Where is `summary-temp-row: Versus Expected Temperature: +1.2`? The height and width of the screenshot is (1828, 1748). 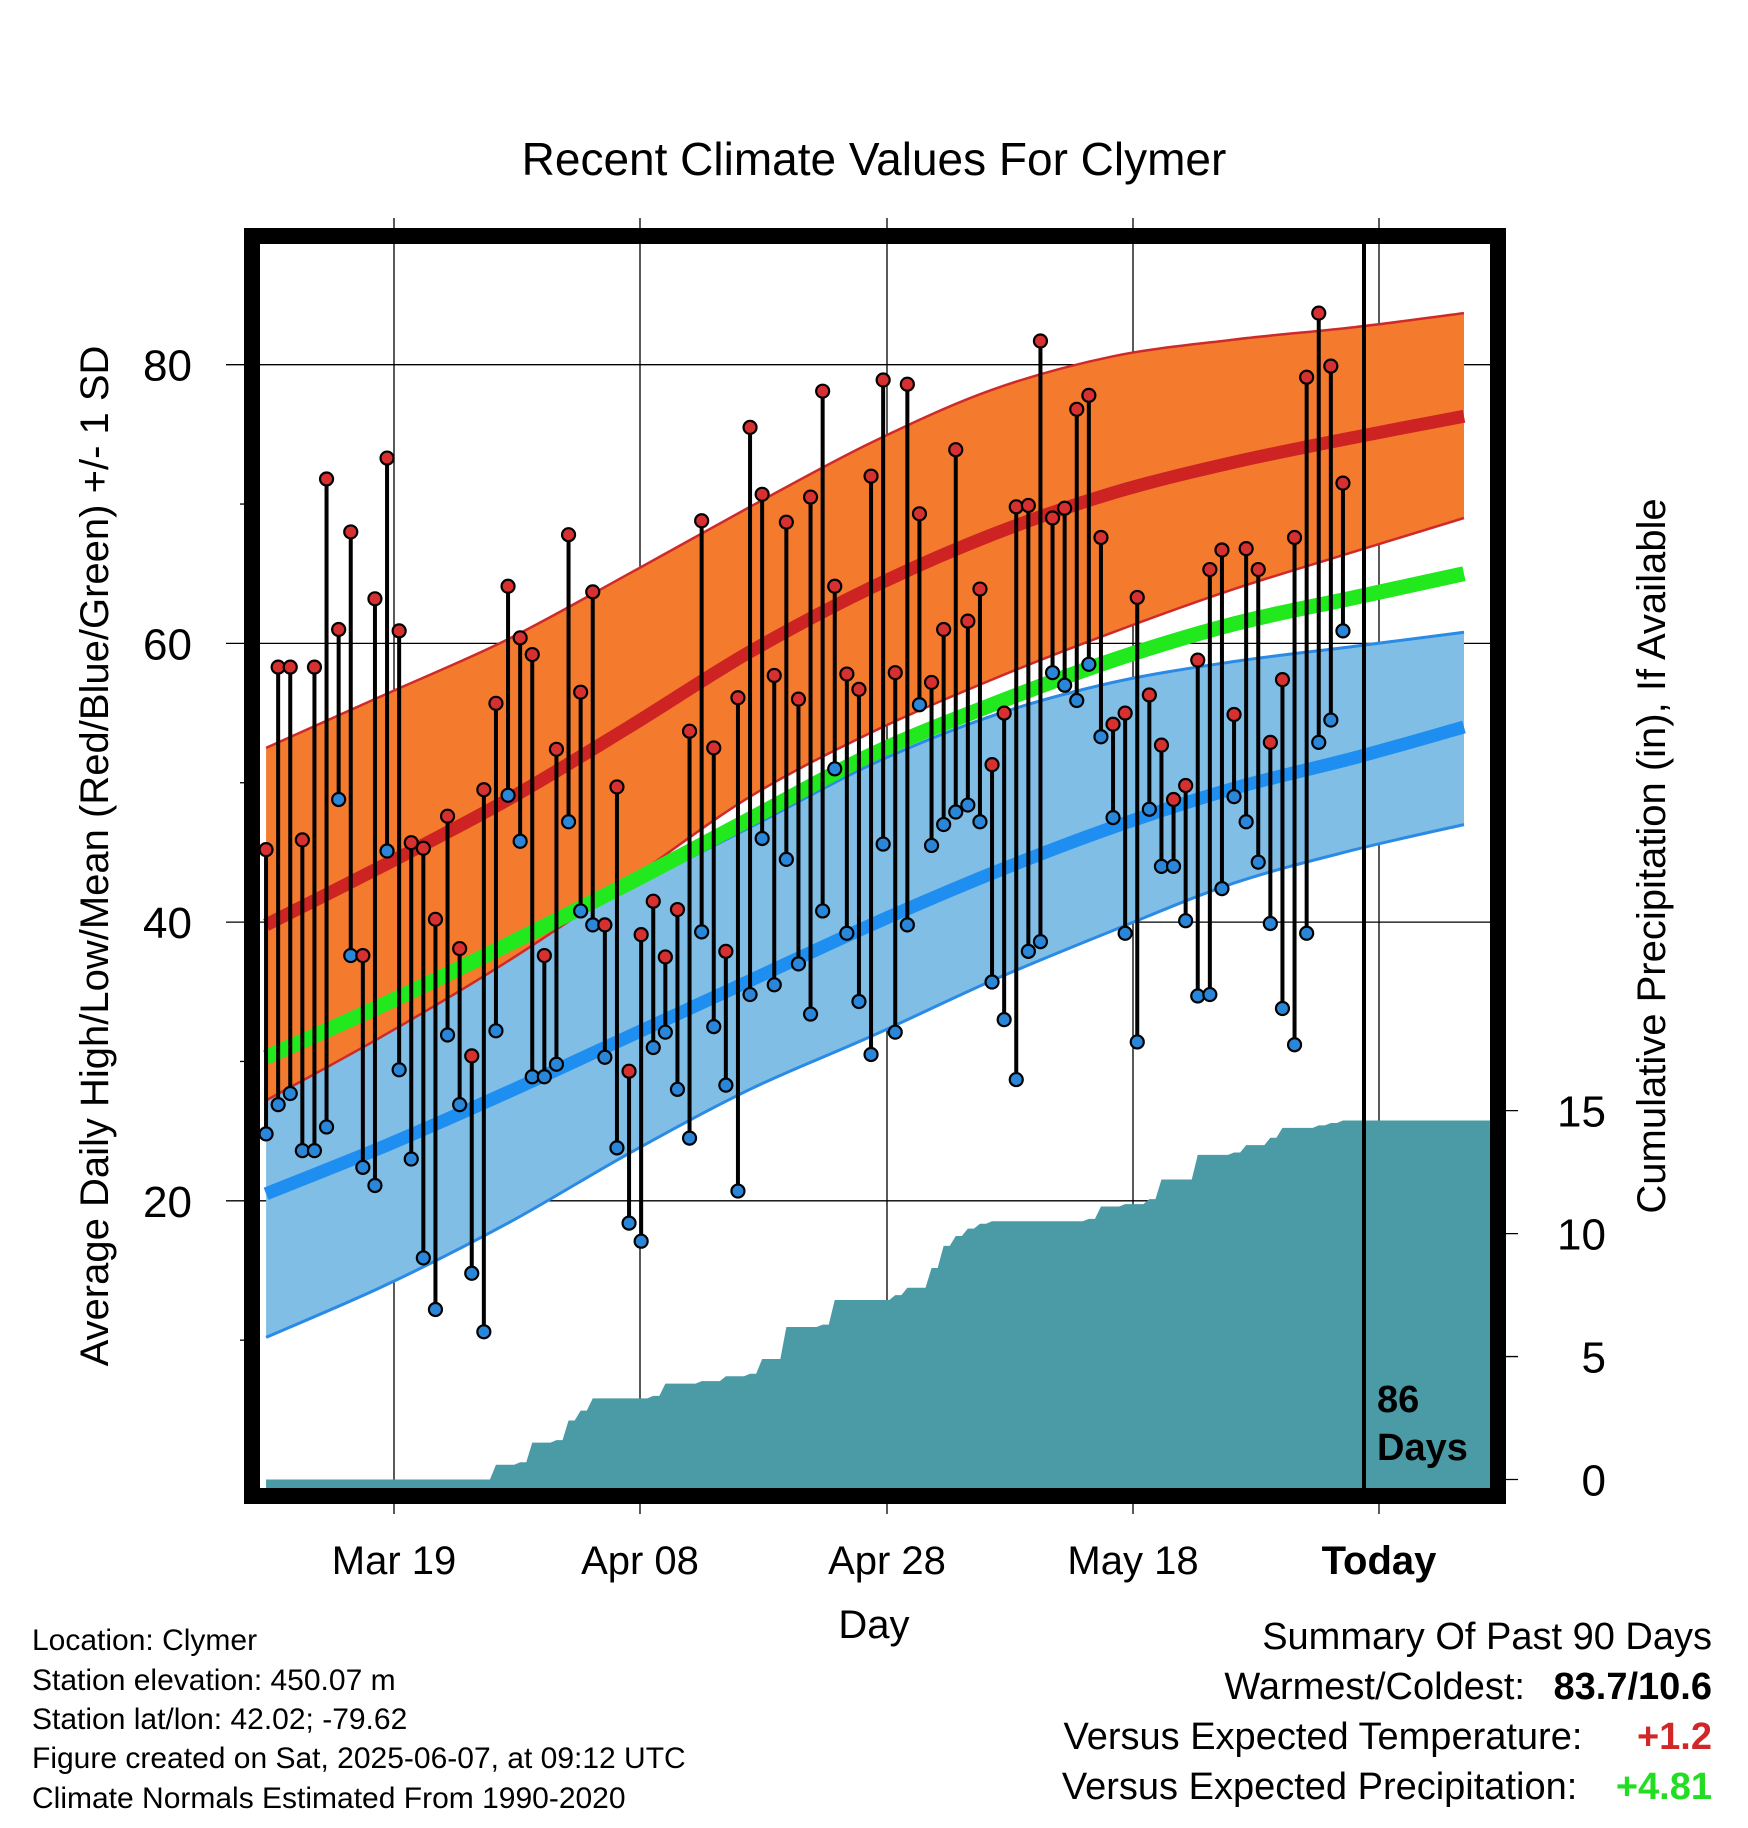 summary-temp-row: Versus Expected Temperature: +1.2 is located at coordinates (1387, 1737).